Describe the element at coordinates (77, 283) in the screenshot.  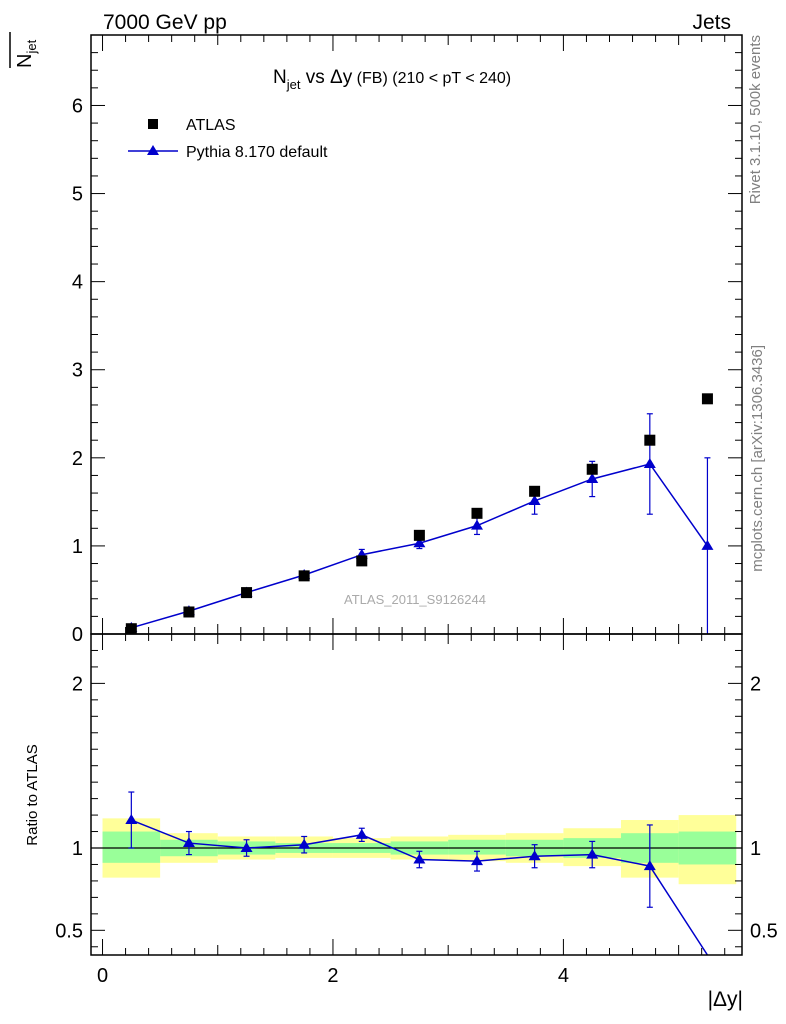
I see `main-ytick-label: 4` at that location.